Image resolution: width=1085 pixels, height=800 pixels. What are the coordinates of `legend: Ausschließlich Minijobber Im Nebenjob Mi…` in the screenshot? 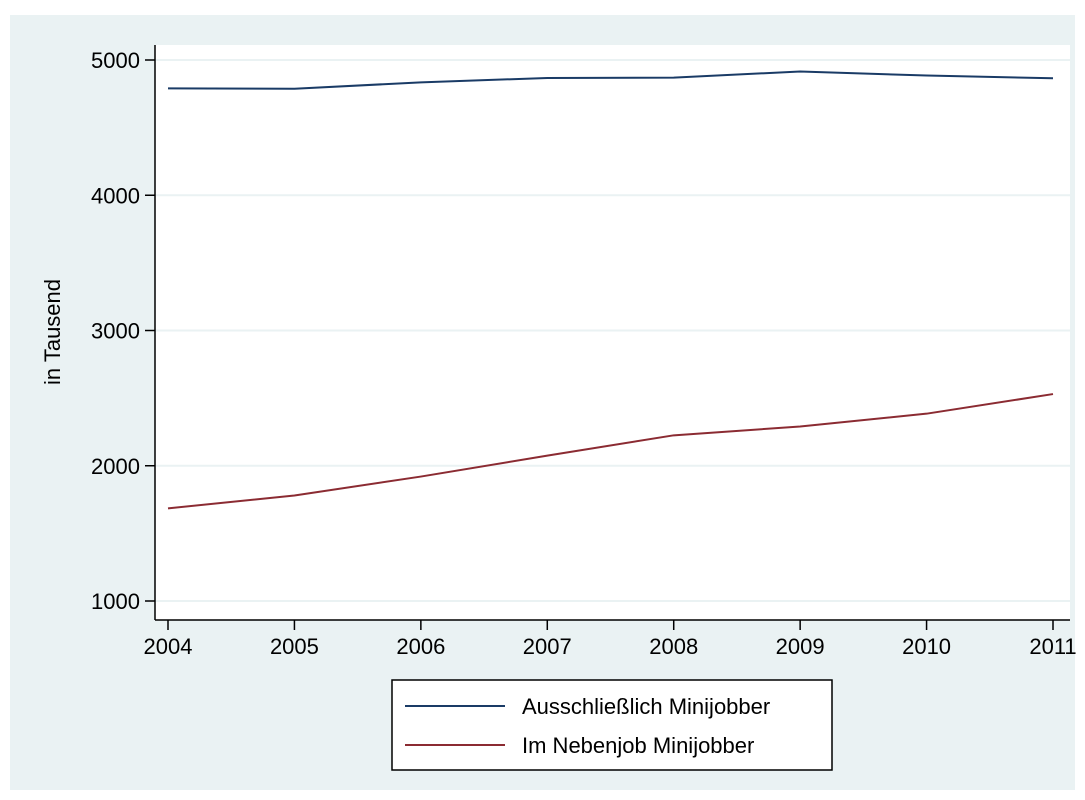 It's located at (612, 725).